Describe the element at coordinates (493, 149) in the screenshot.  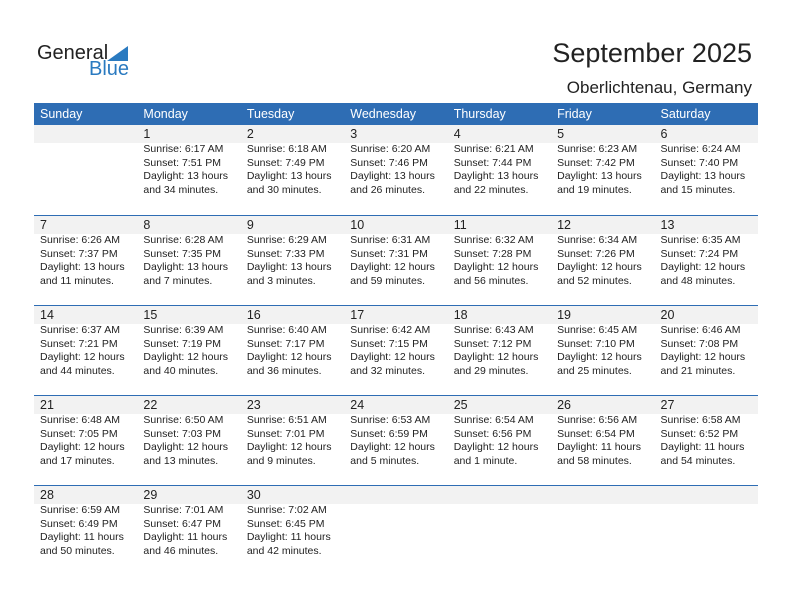
I see `sunrise-text: Sunrise: 6:21 AM` at that location.